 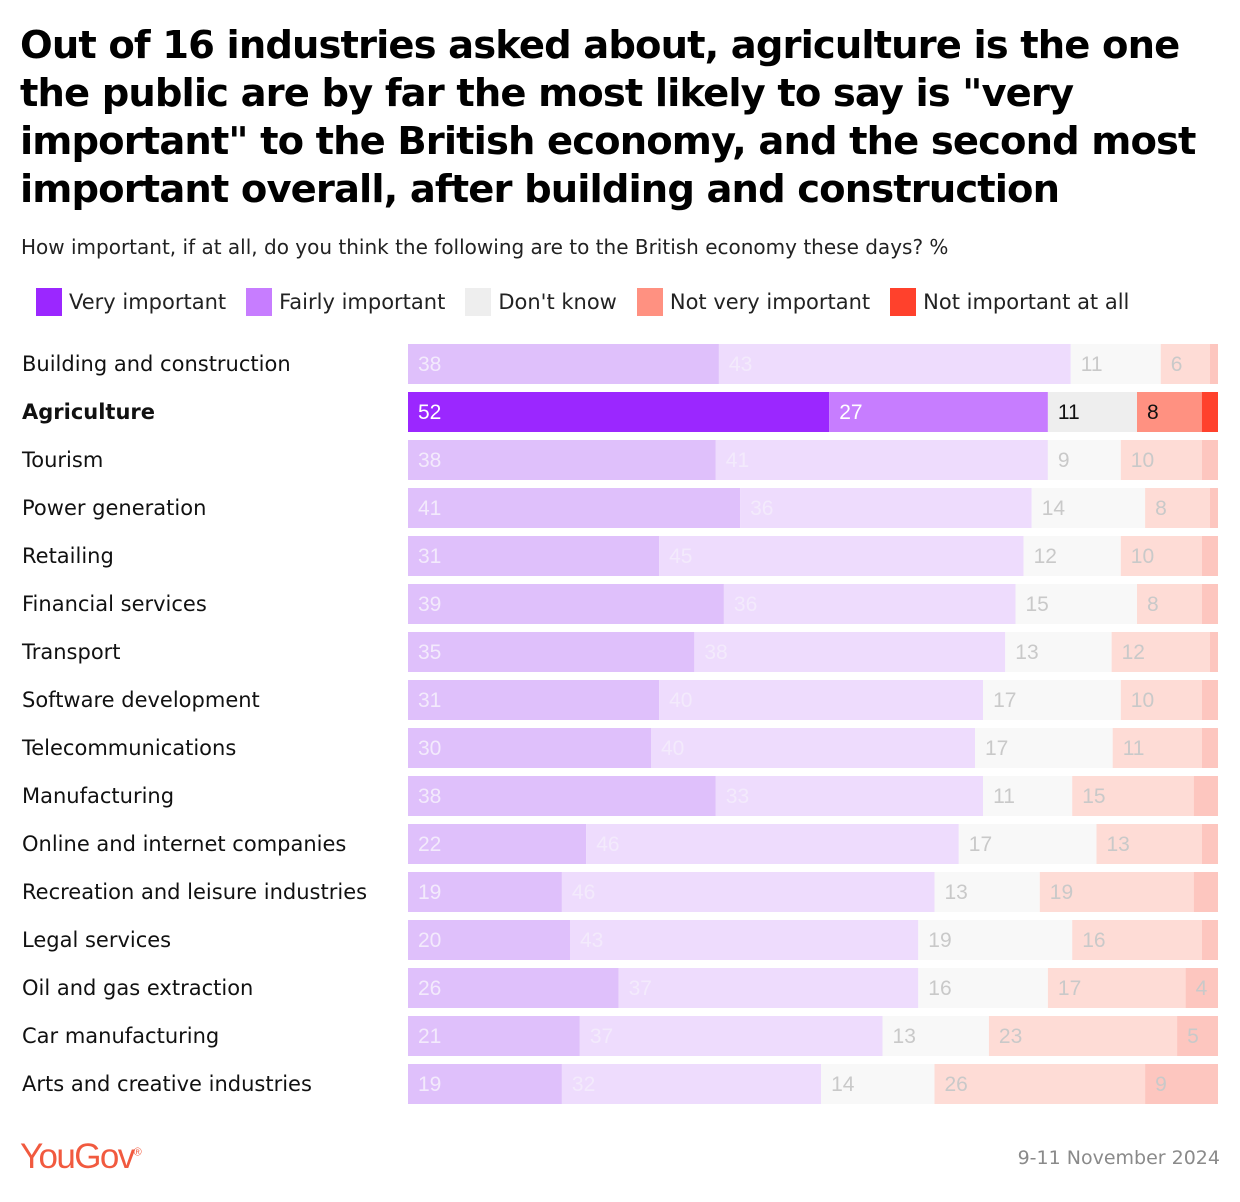 What do you see at coordinates (737, 460) in the screenshot?
I see `value-label: 41` at bounding box center [737, 460].